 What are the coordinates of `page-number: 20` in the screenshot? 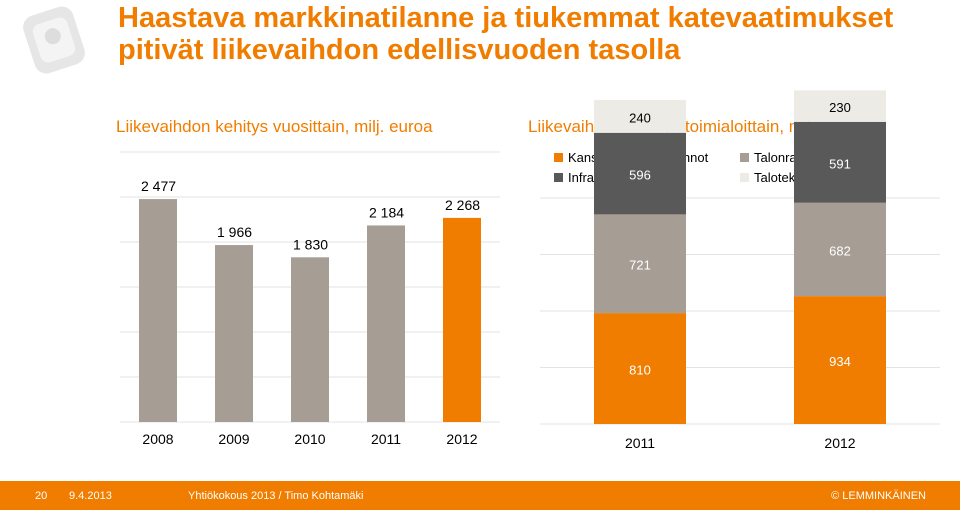 It's located at (41, 496).